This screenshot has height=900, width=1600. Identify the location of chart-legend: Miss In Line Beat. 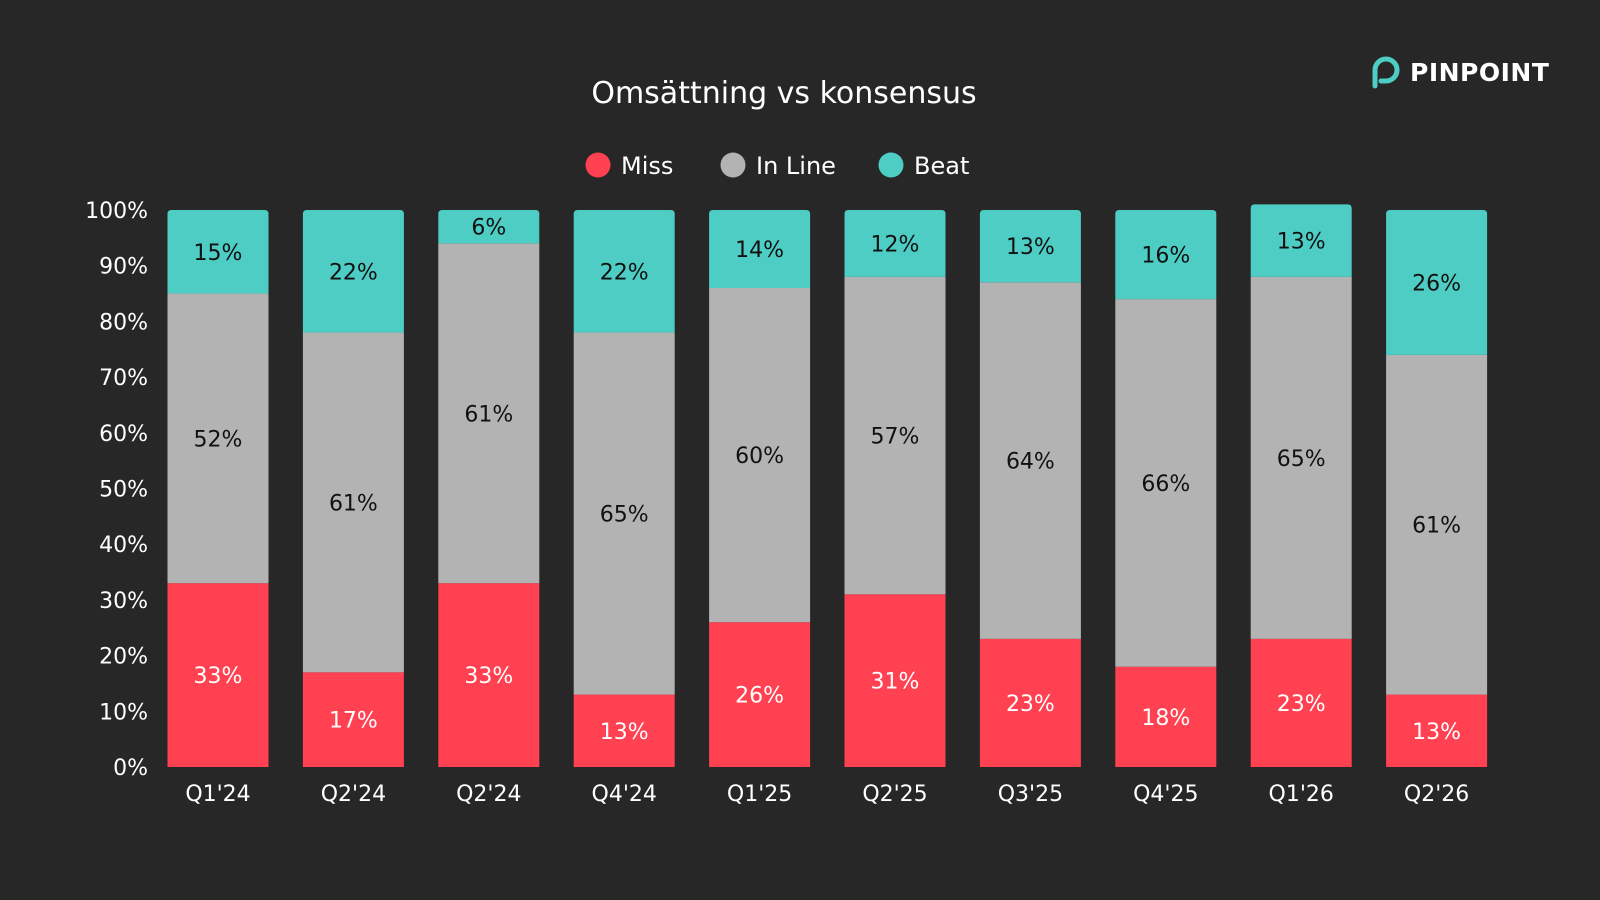
(777, 166).